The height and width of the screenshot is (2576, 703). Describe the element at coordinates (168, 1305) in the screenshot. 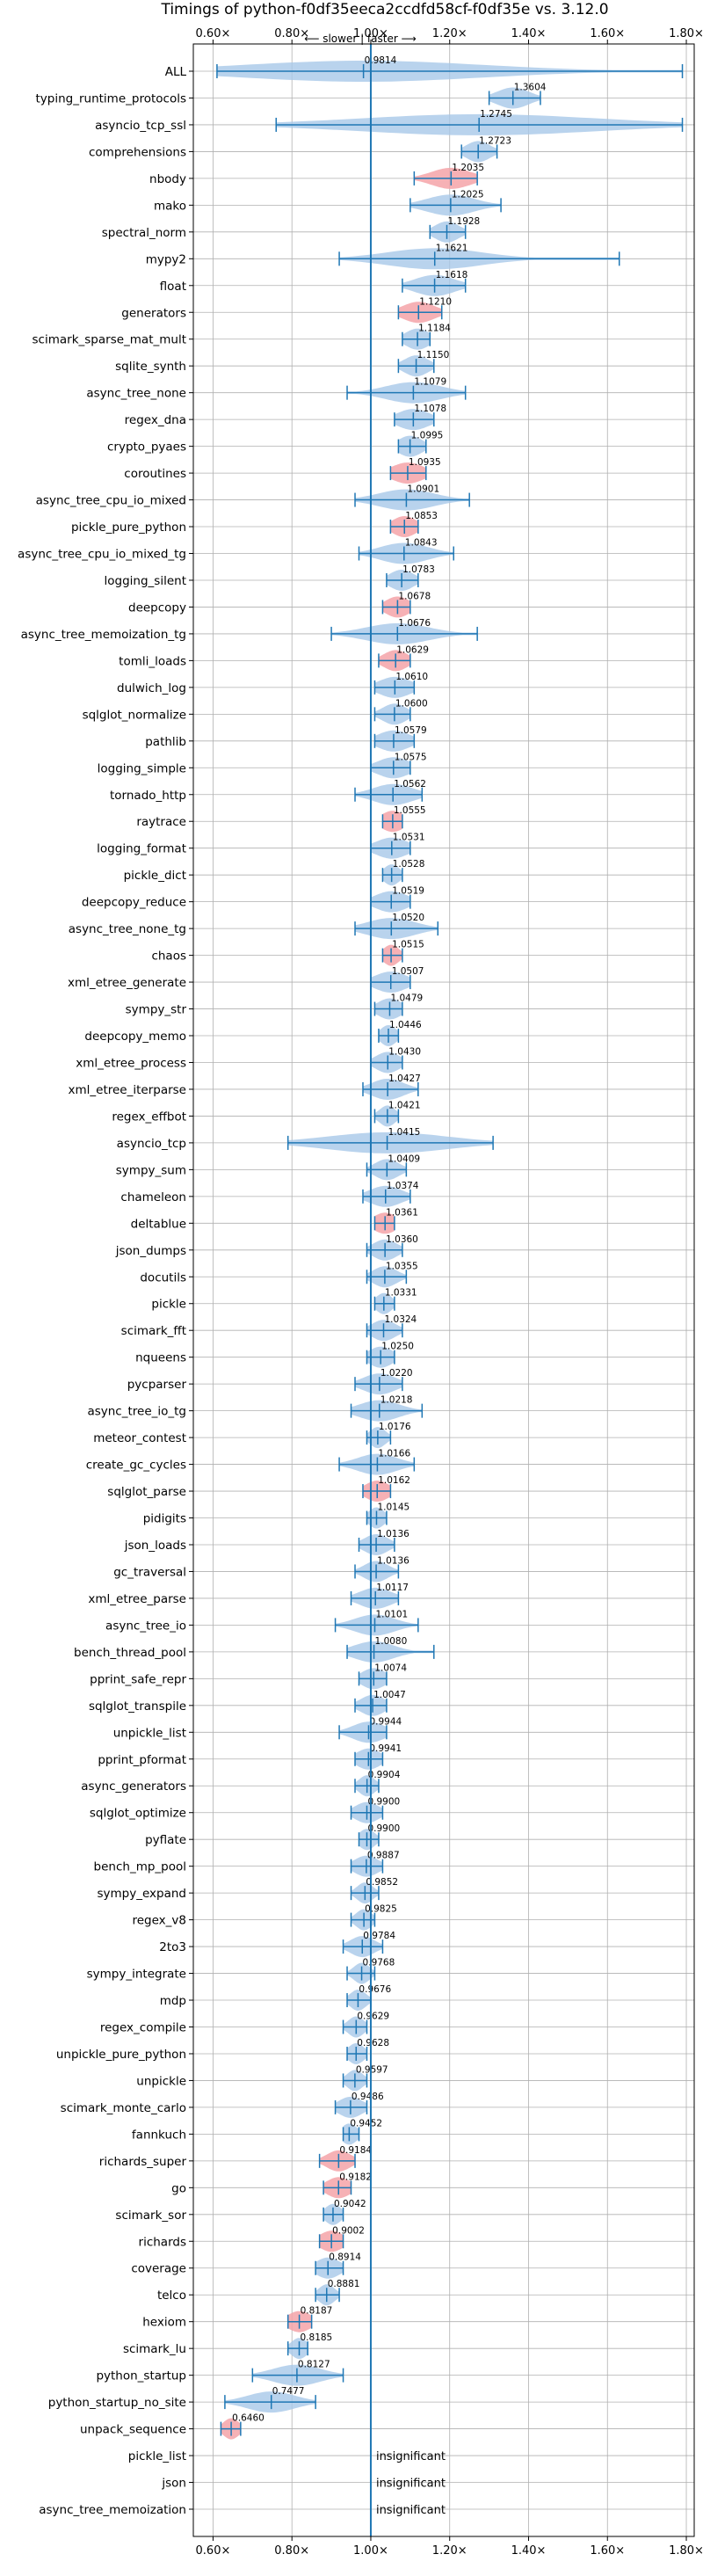

I see `row-label: pickle` at that location.